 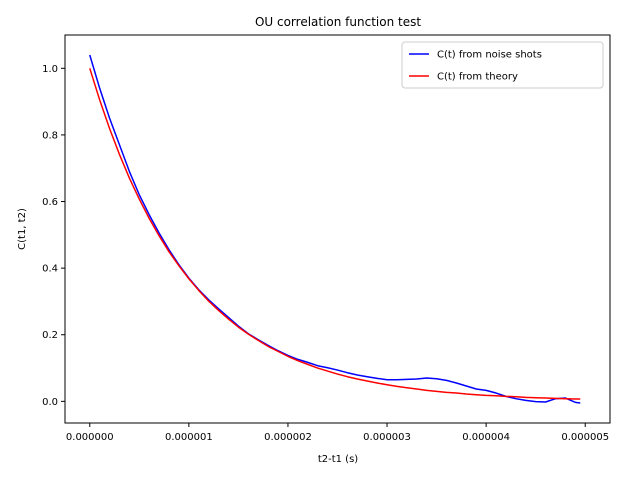 What do you see at coordinates (22, 229) in the screenshot?
I see `y-axis-label: C(t1, t2)` at bounding box center [22, 229].